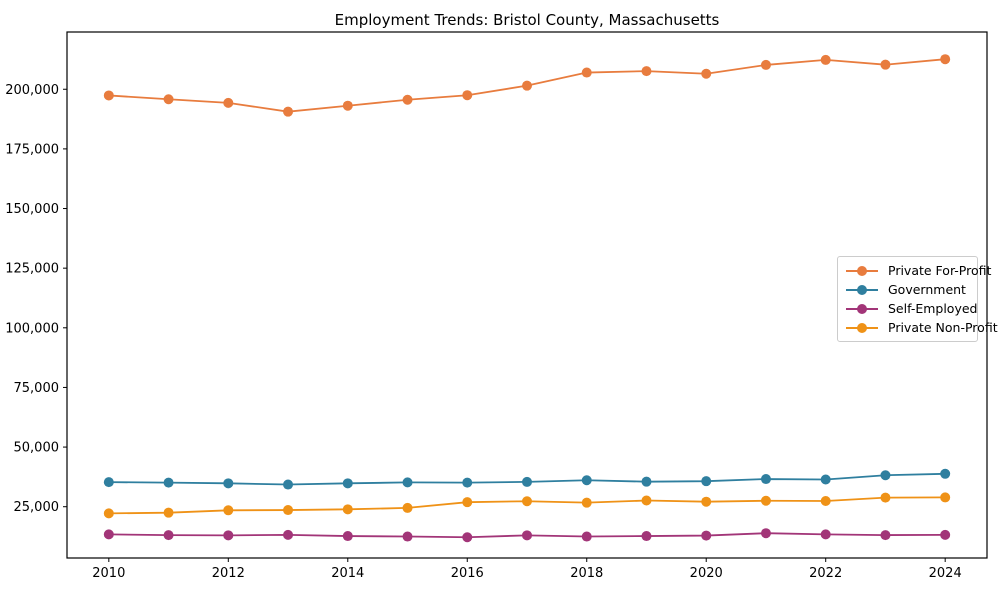 The width and height of the screenshot is (1000, 600). What do you see at coordinates (933, 308) in the screenshot?
I see `legend-label: Self-Employed` at bounding box center [933, 308].